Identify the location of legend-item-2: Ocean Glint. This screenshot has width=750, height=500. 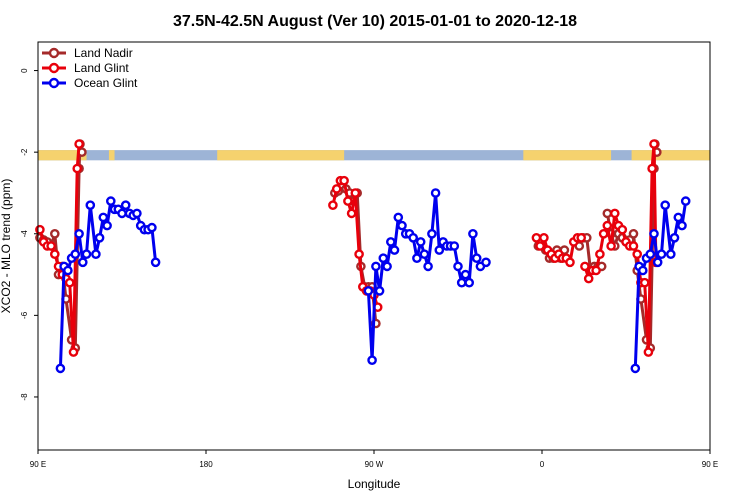
(90, 83).